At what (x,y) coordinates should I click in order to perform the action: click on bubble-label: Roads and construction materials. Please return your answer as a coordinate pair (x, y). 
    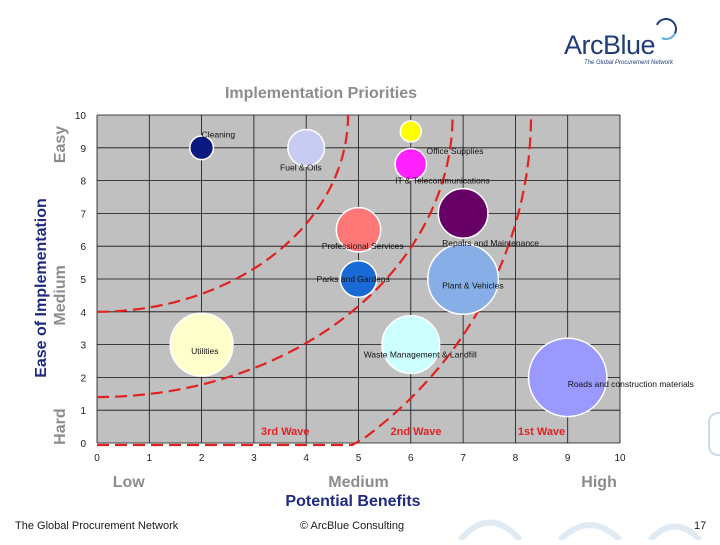
    Looking at the image, I should click on (631, 384).